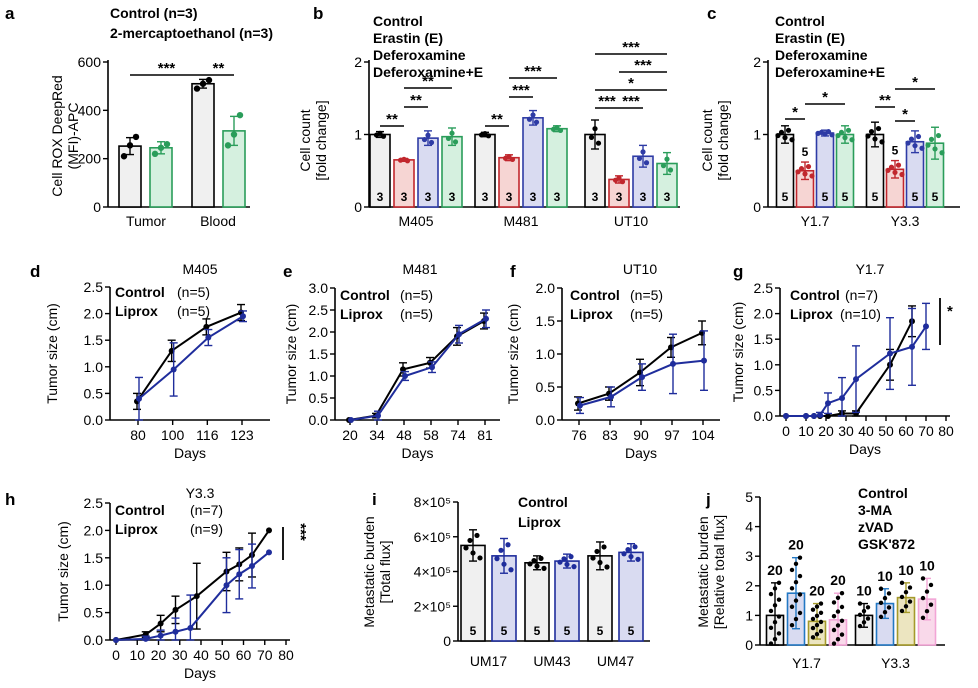 Image resolution: width=978 pixels, height=688 pixels. Describe the element at coordinates (513, 354) in the screenshot. I see `y-axis-label-line: Tumor size (cm)` at that location.